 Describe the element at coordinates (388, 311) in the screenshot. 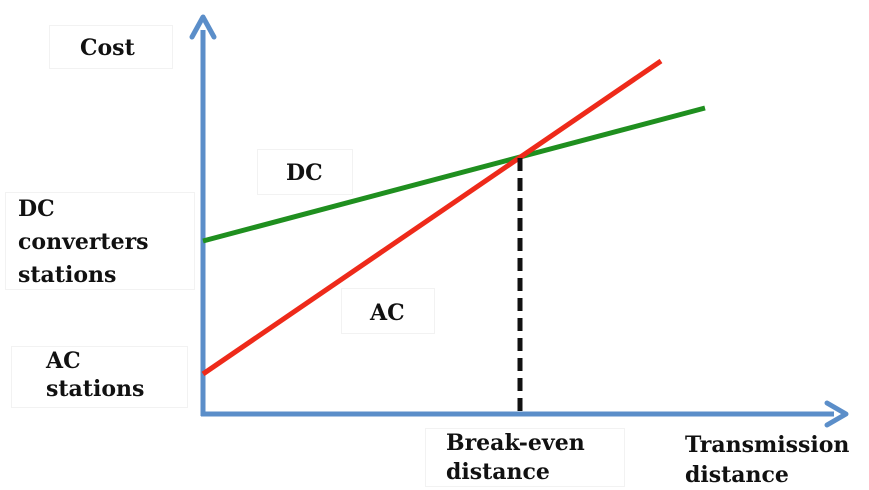

I see `ac-line-label: AC` at that location.